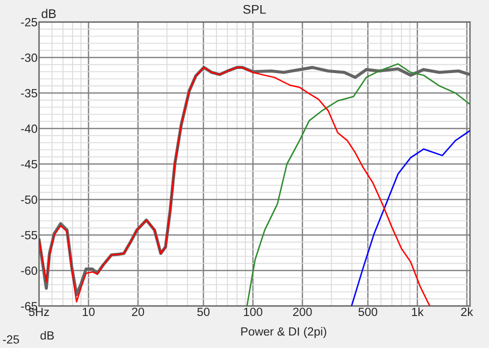 The width and height of the screenshot is (489, 348). Describe the element at coordinates (29, 93) in the screenshot. I see `y-tick-label: -35` at that location.